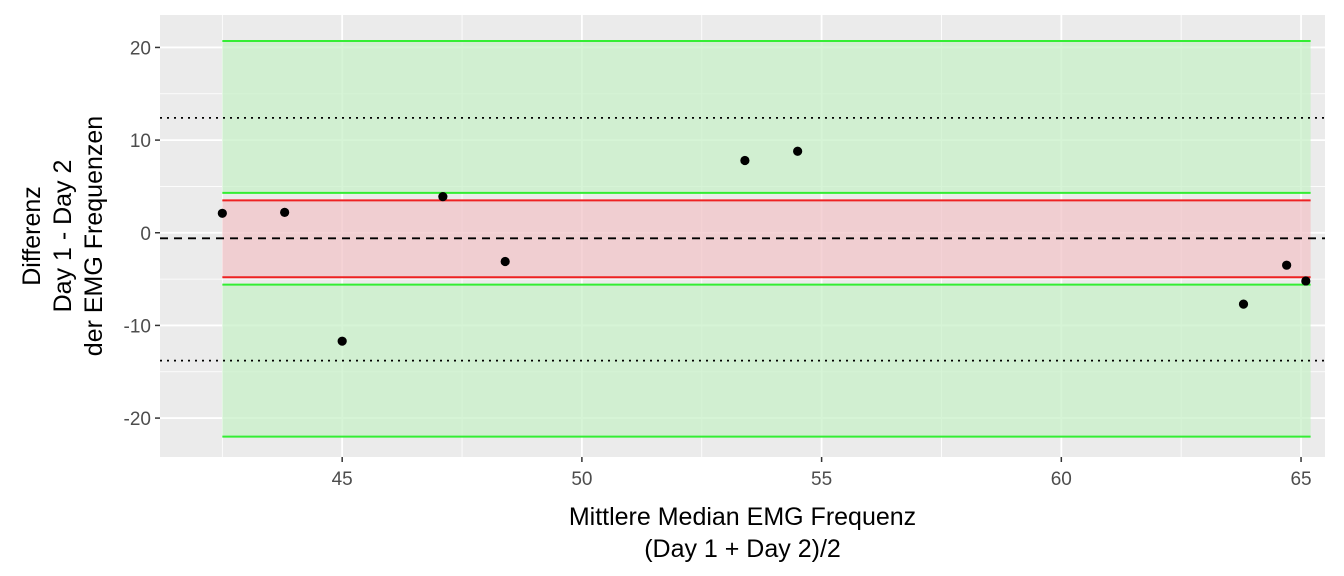 Image resolution: width=1344 pixels, height=576 pixels. I want to click on x-tick-label: 45, so click(342, 479).